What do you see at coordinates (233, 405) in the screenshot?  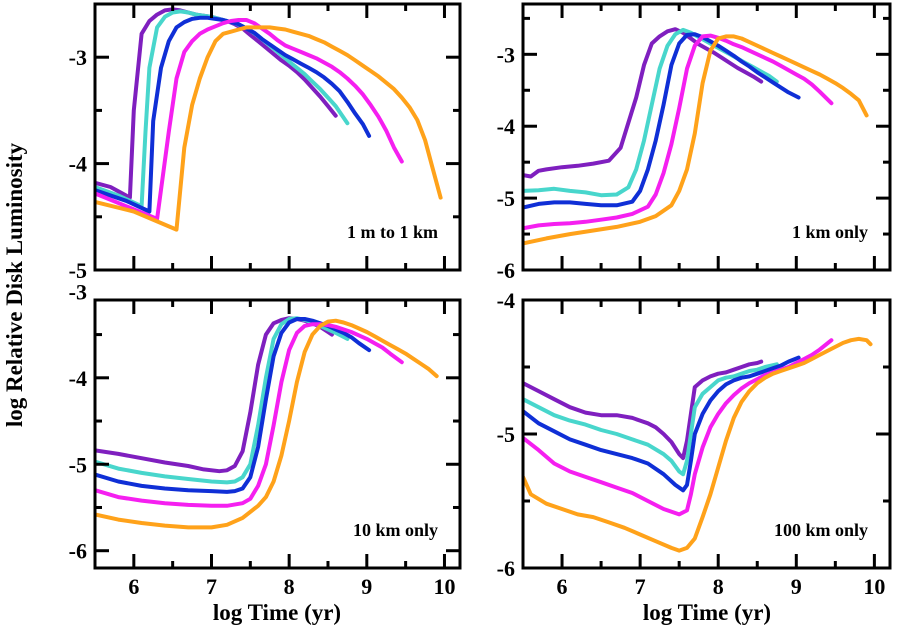 I see `series-line-blue-10km-only` at bounding box center [233, 405].